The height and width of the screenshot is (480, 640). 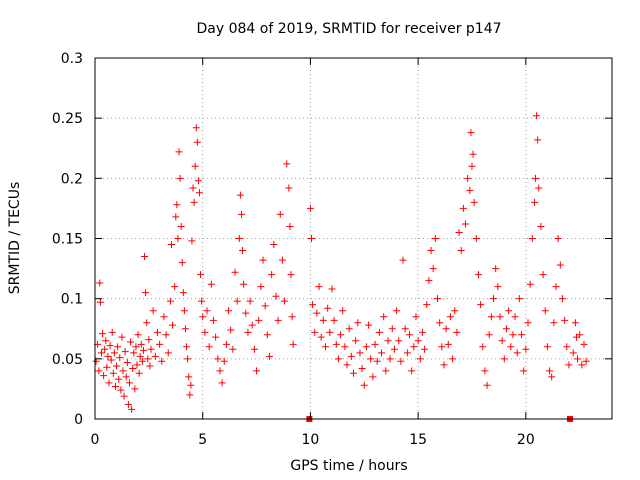 I want to click on x-tick-label: 15, so click(x=418, y=440).